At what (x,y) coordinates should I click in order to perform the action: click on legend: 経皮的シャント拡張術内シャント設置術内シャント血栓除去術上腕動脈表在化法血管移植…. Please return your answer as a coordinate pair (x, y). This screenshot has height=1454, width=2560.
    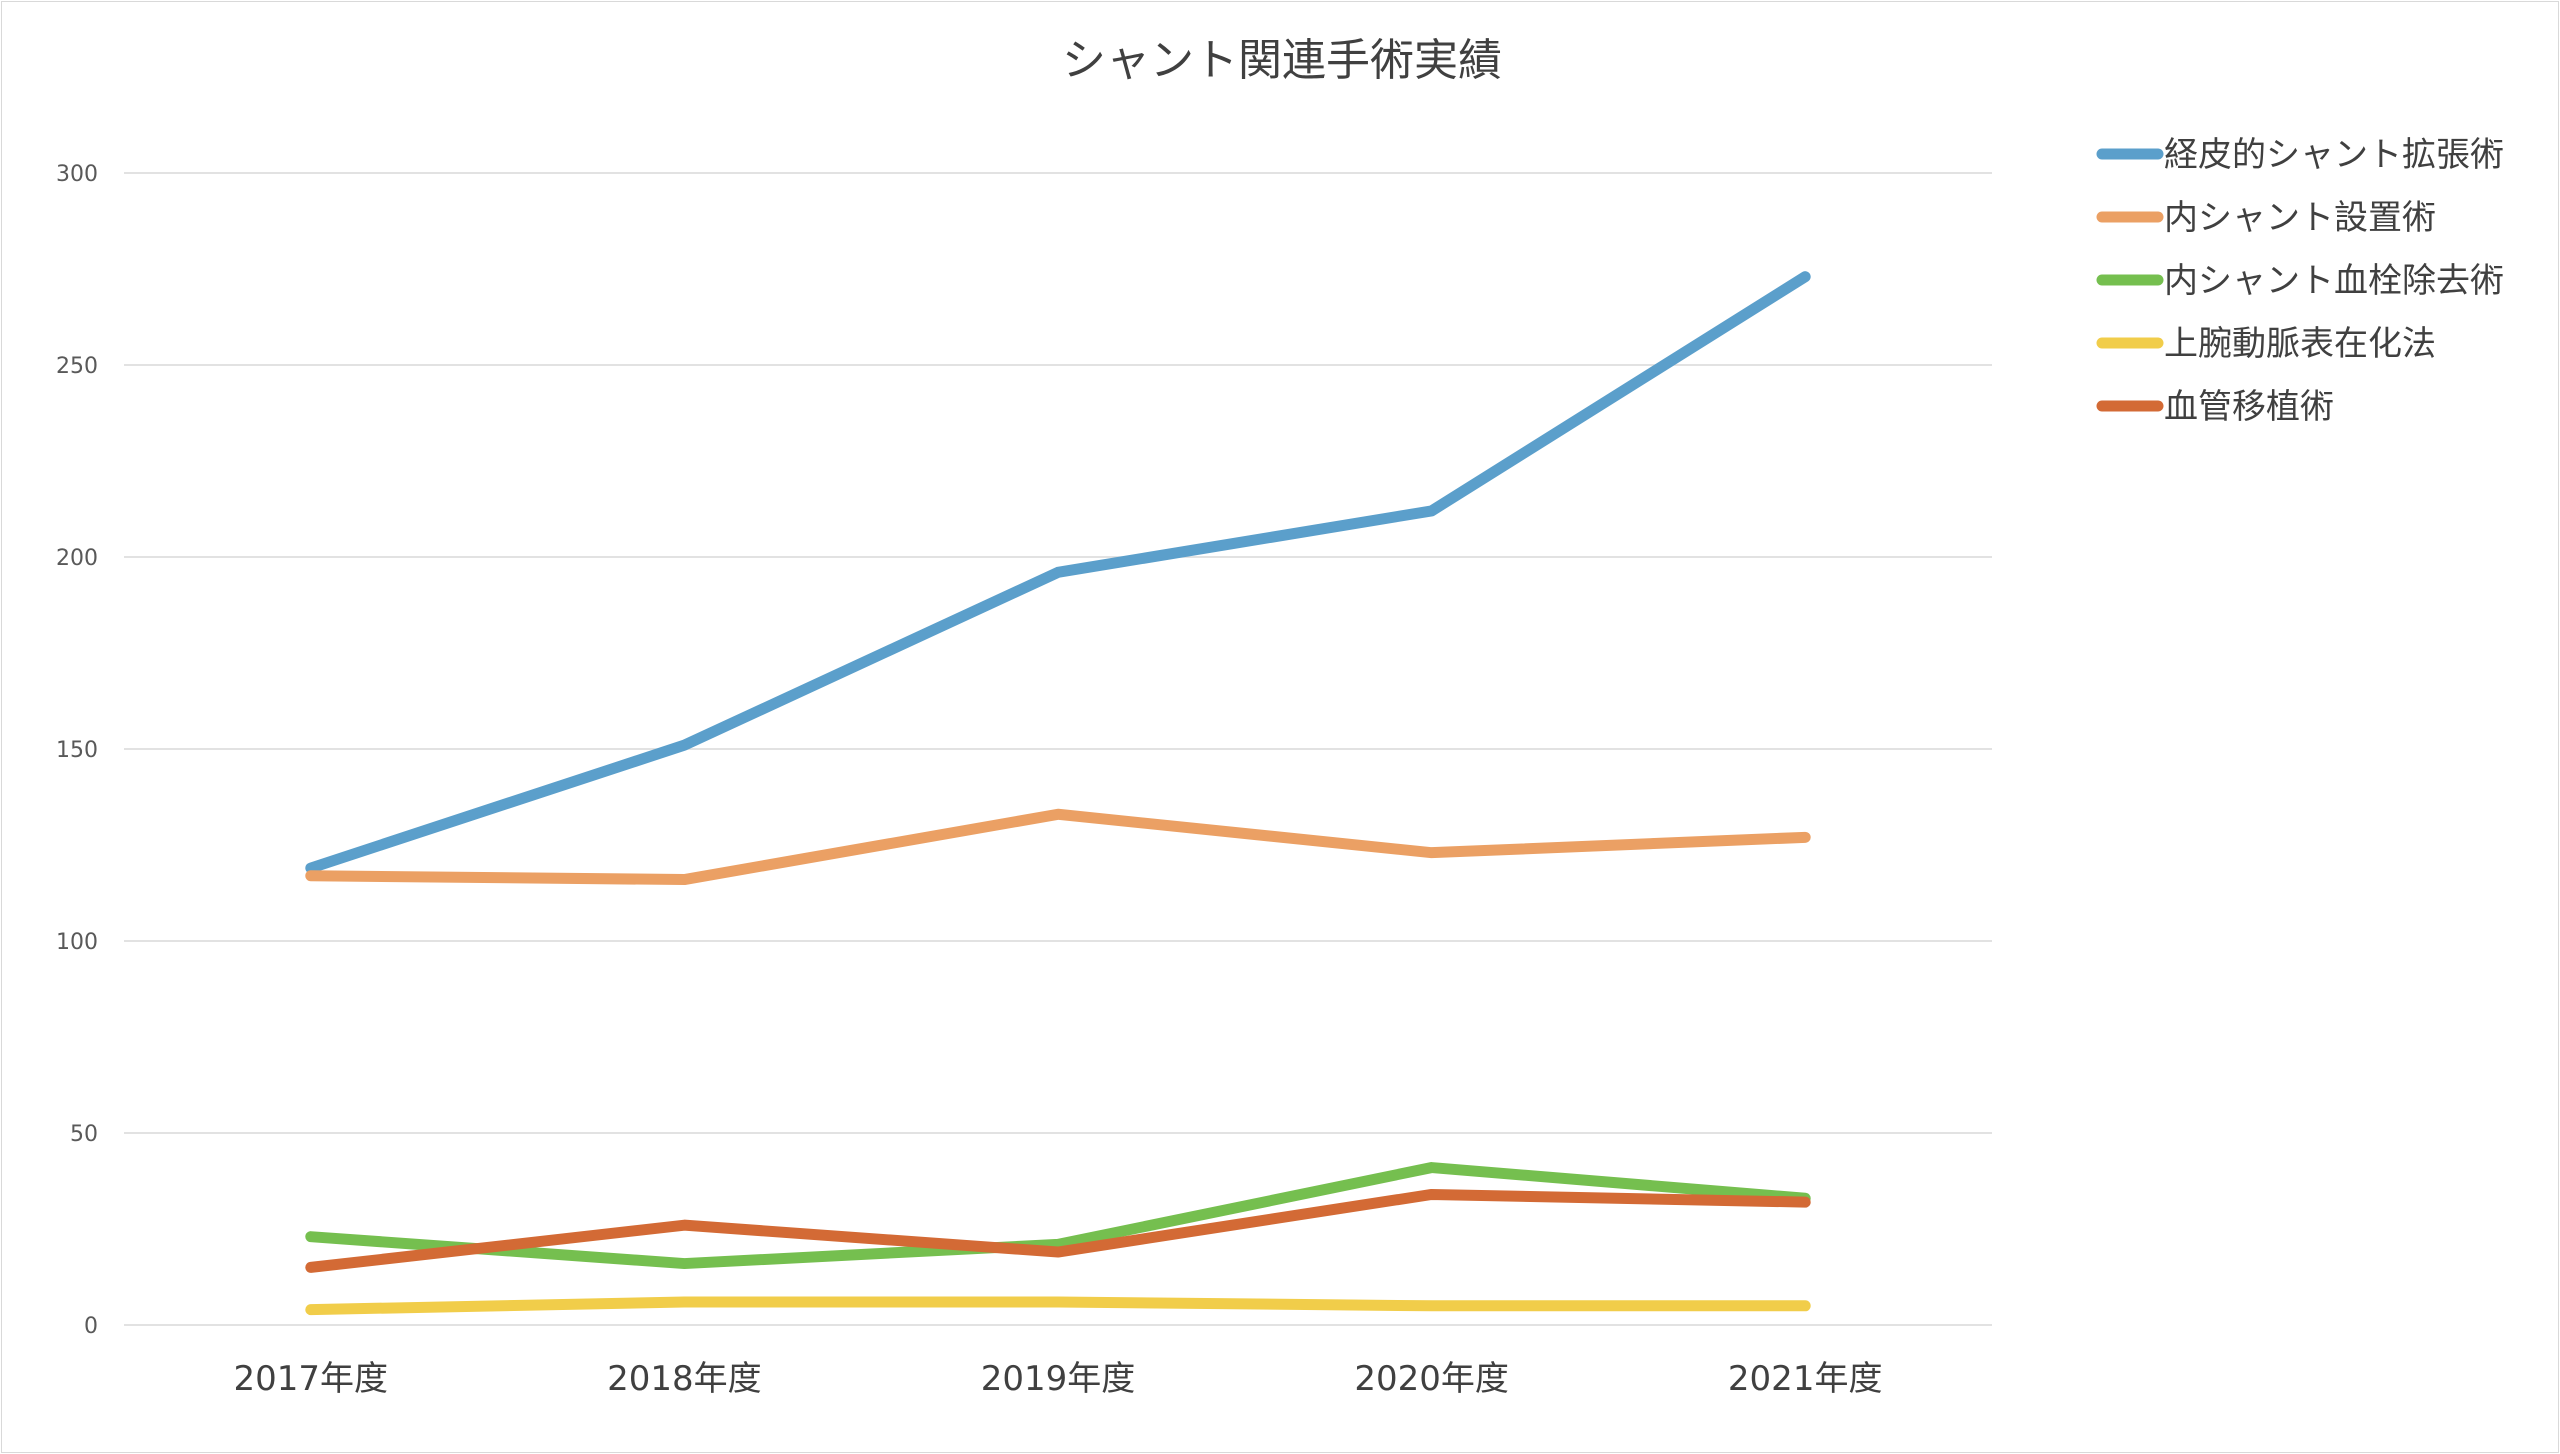
    Looking at the image, I should click on (2300, 281).